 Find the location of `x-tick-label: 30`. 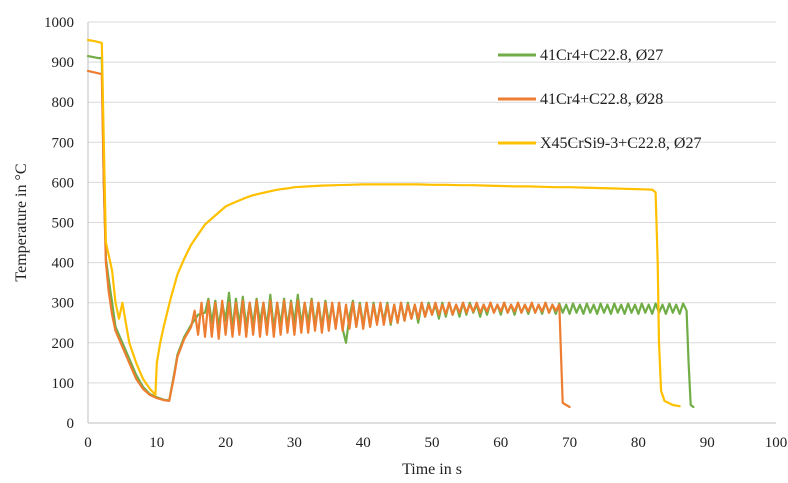

x-tick-label: 30 is located at coordinates (294, 443).